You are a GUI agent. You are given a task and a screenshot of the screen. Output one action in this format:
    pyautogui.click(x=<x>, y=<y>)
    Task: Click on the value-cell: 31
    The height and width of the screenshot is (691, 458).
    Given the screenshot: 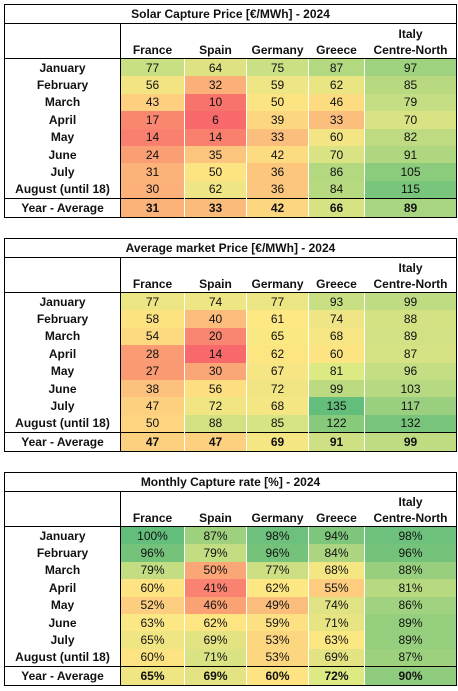 What is the action you would take?
    pyautogui.click(x=152, y=172)
    